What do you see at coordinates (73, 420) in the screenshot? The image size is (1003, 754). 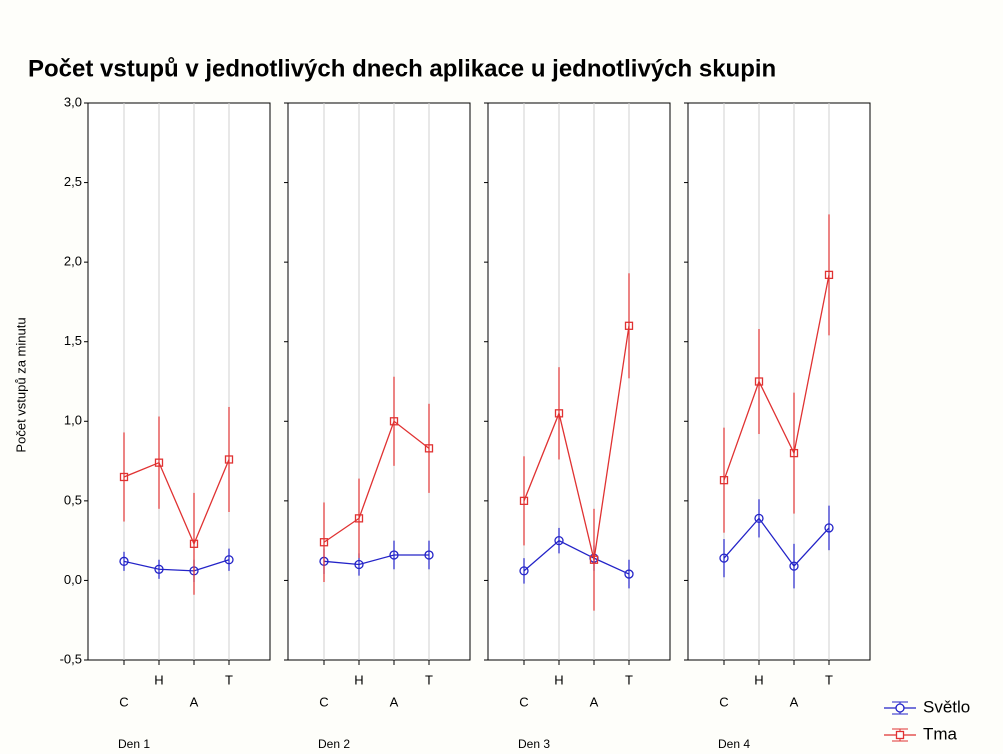 I see `y-tick-label: 1,0` at bounding box center [73, 420].